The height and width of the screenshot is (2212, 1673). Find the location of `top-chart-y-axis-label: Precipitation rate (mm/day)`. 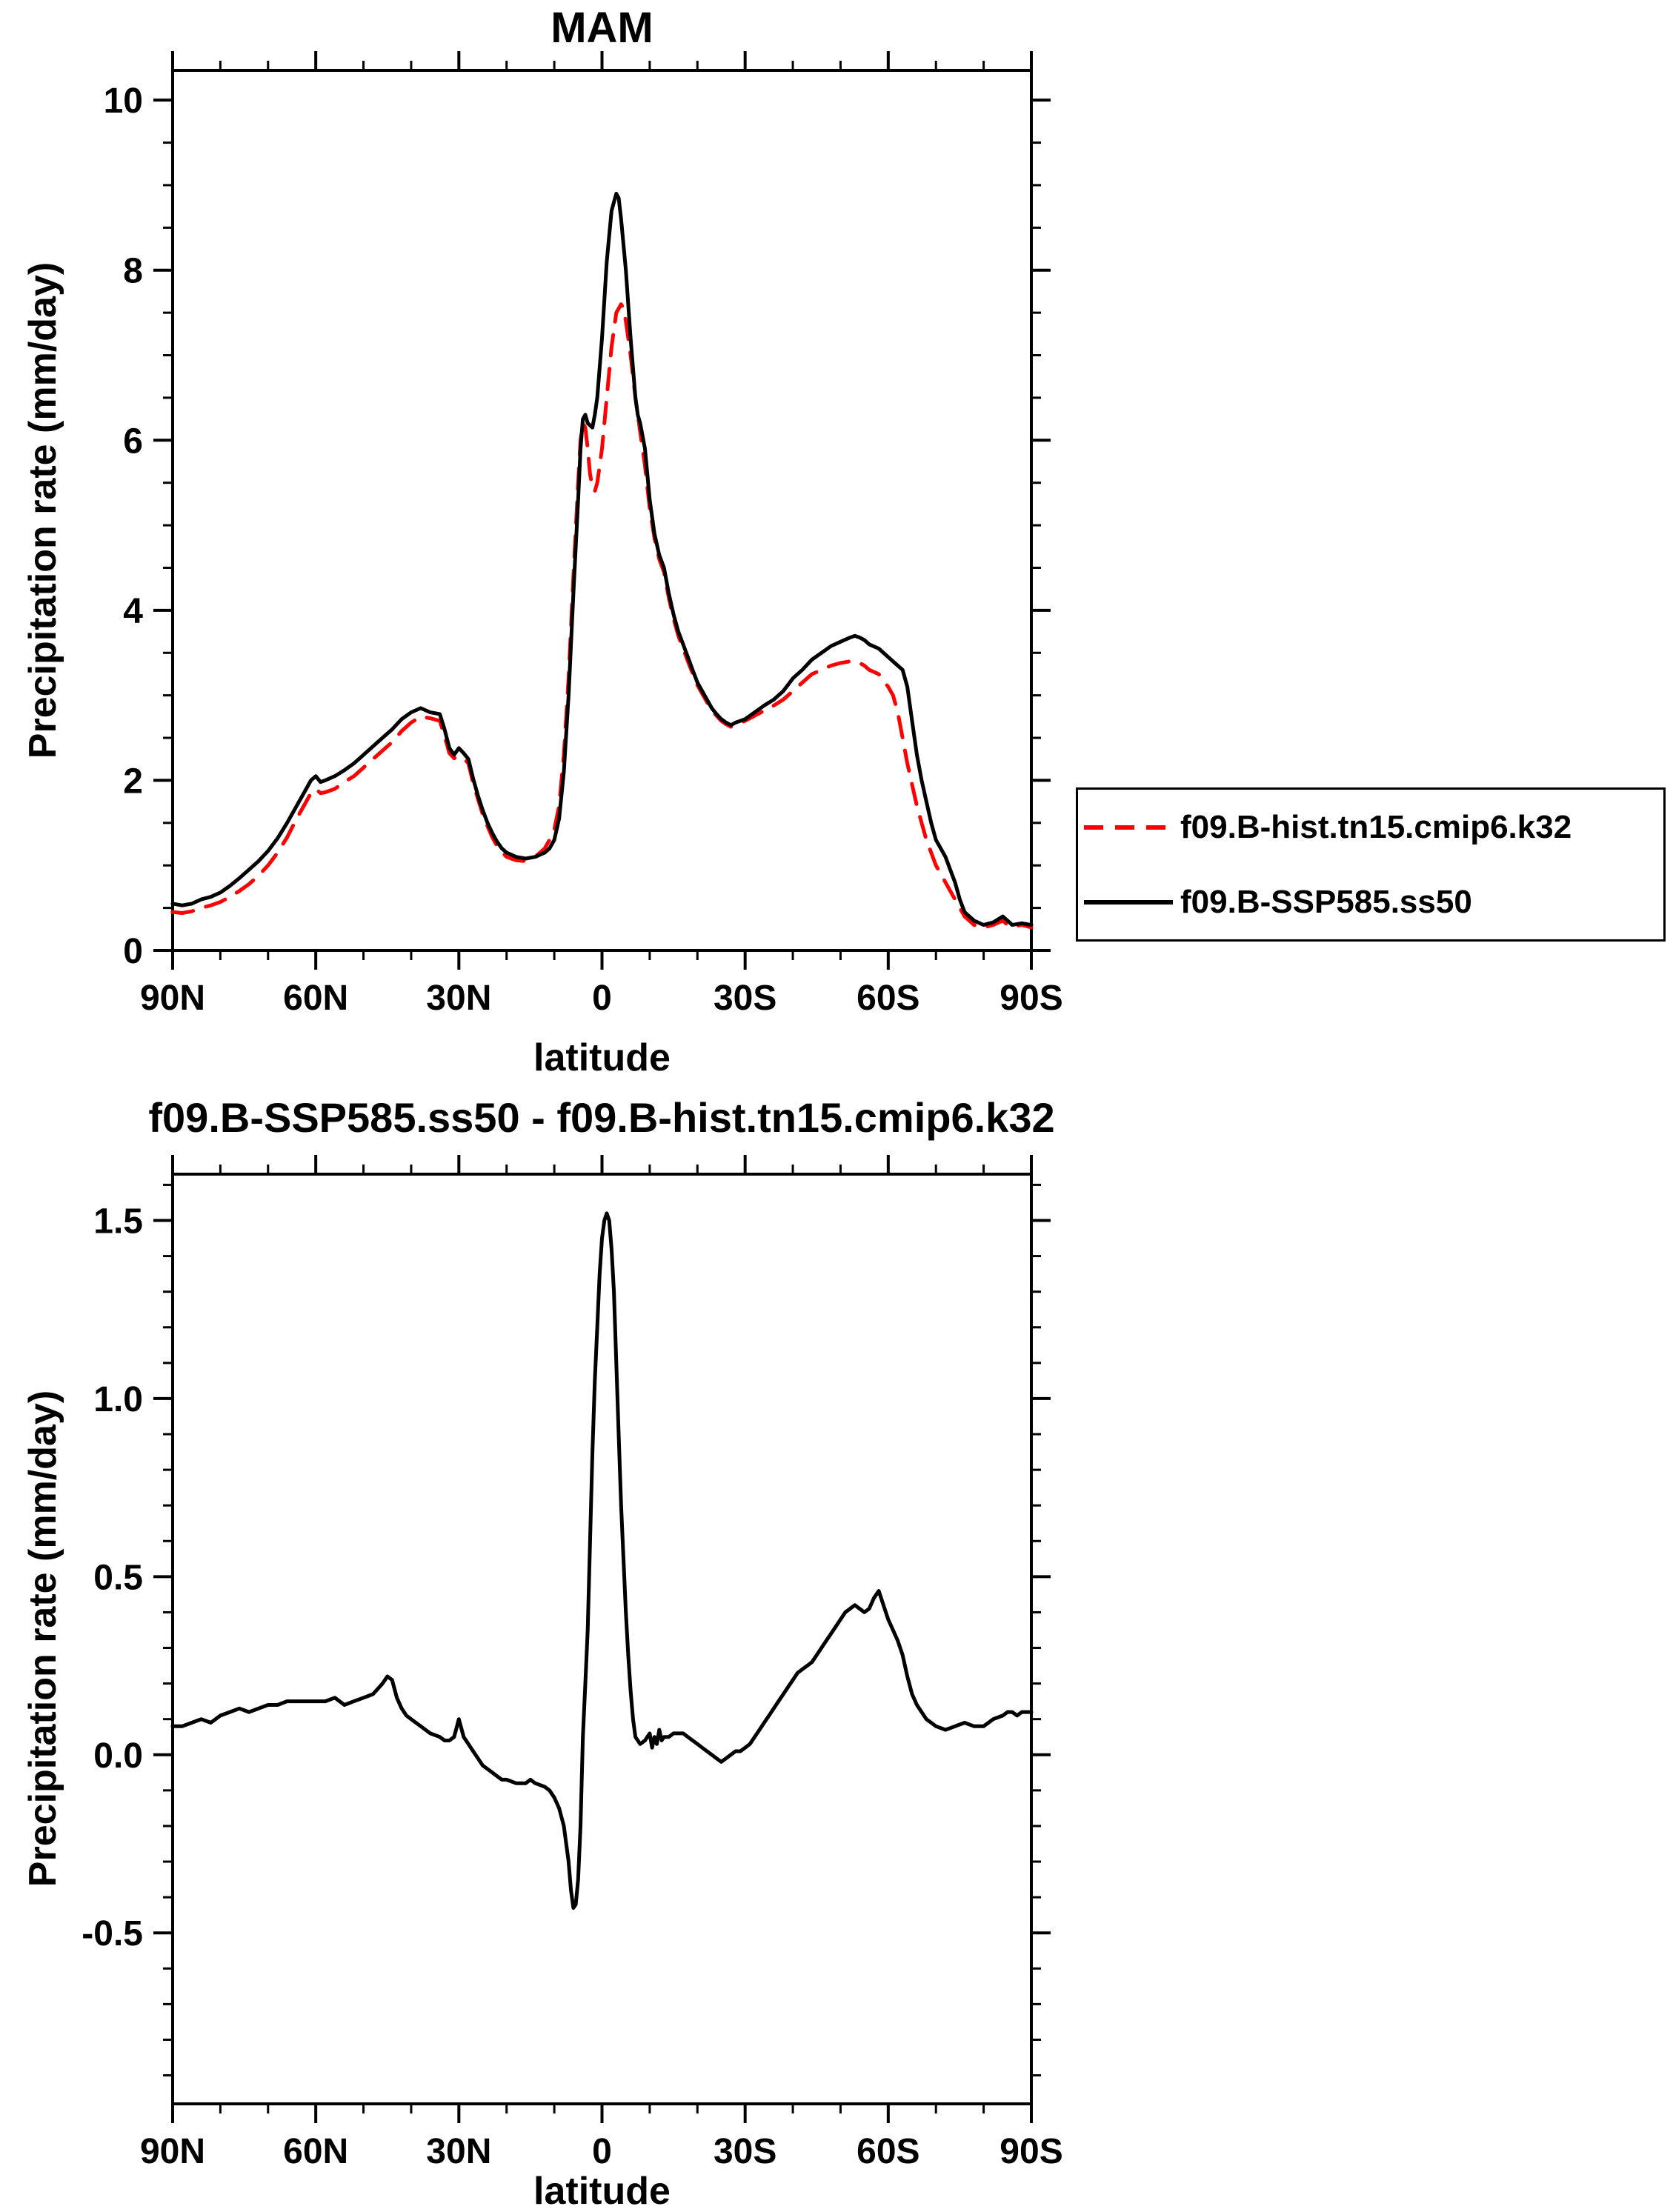

top-chart-y-axis-label: Precipitation rate (mm/day) is located at coordinates (42, 510).